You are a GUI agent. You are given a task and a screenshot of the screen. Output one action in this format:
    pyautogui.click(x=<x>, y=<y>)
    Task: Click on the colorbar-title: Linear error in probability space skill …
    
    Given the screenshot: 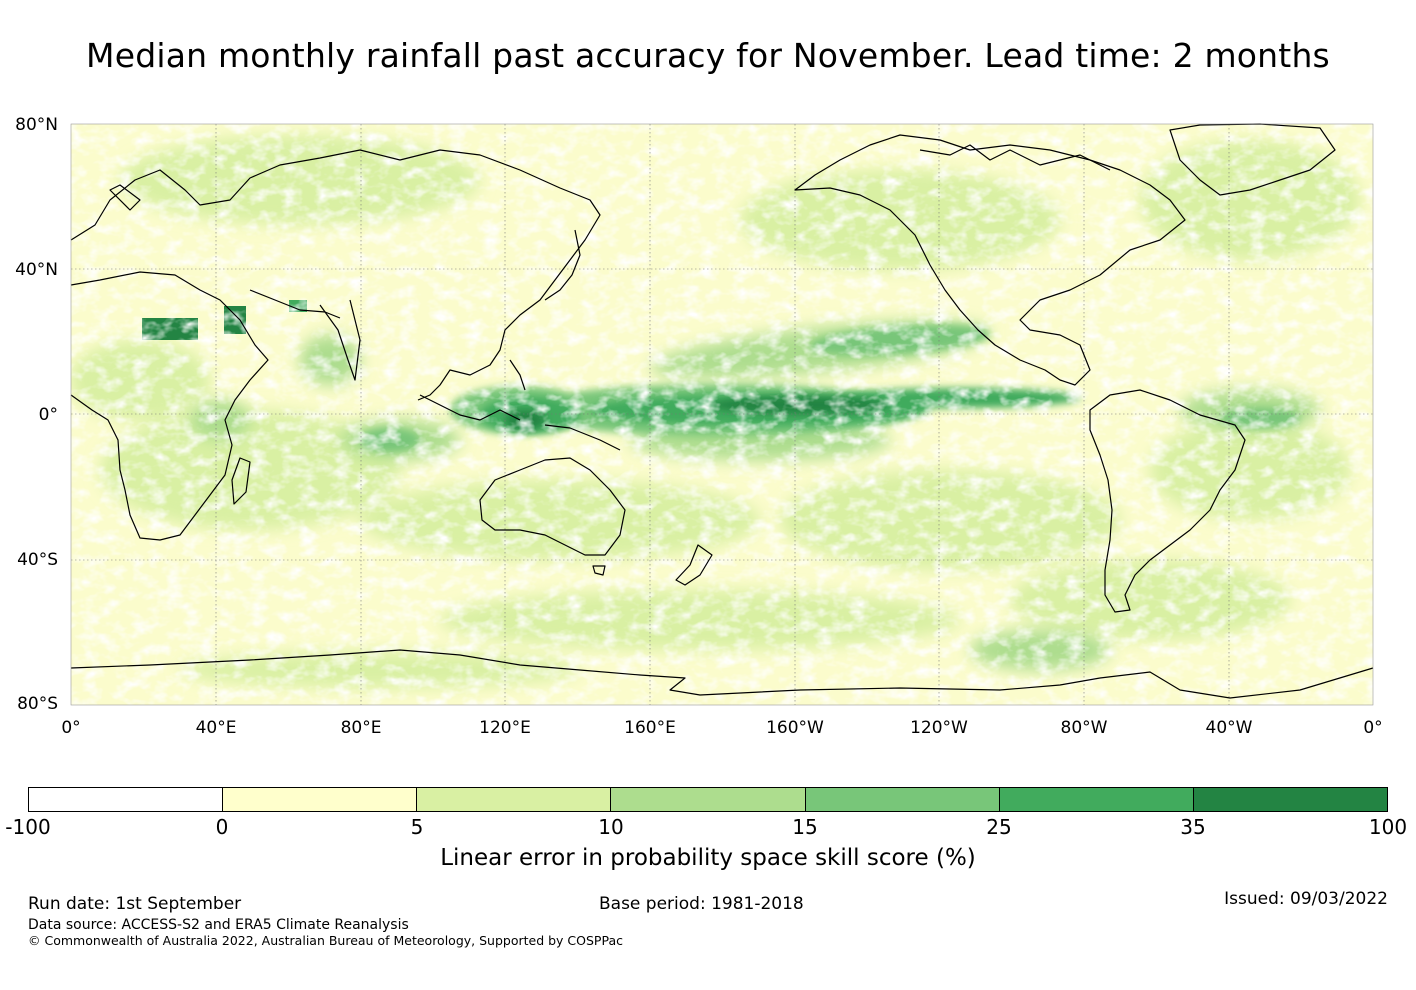 What is the action you would take?
    pyautogui.click(x=708, y=858)
    